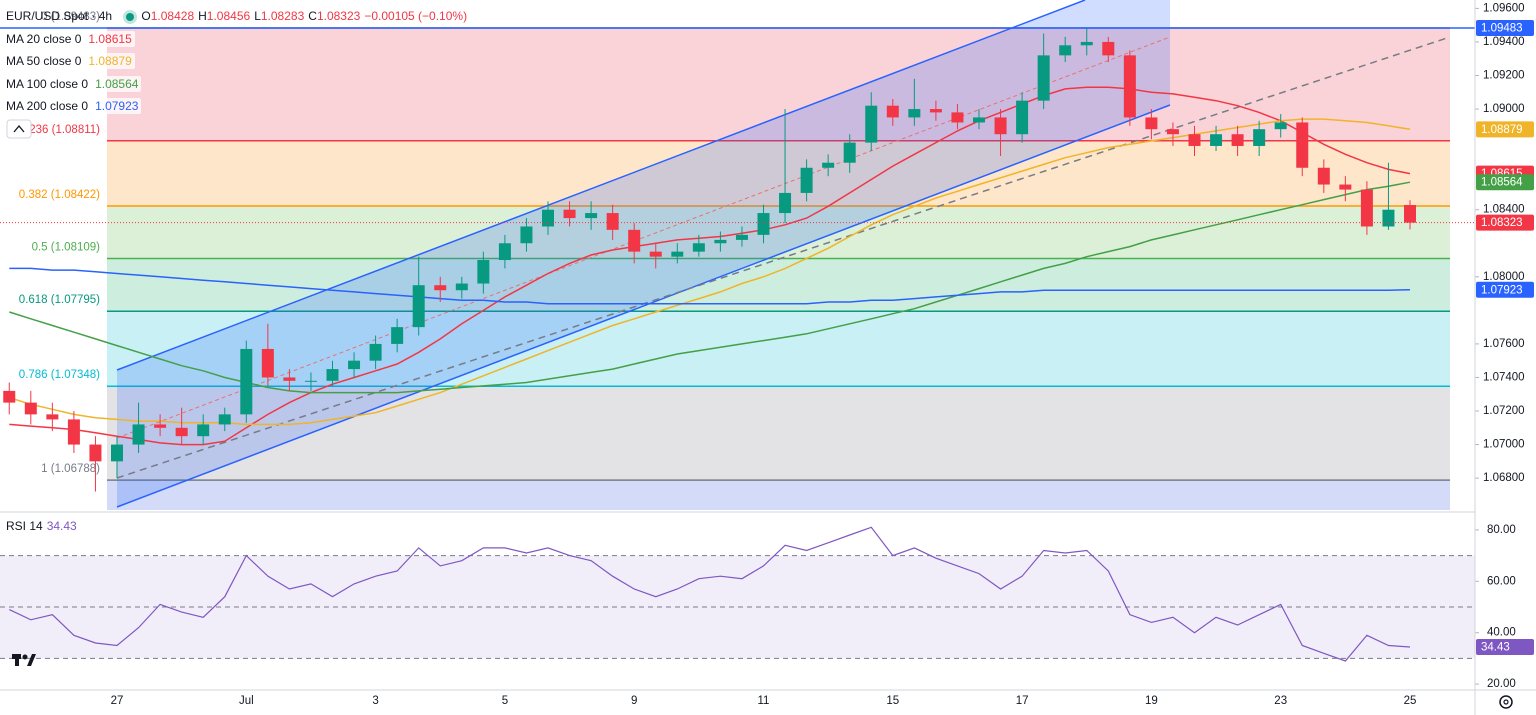  I want to click on gear-hub, so click(1506, 702).